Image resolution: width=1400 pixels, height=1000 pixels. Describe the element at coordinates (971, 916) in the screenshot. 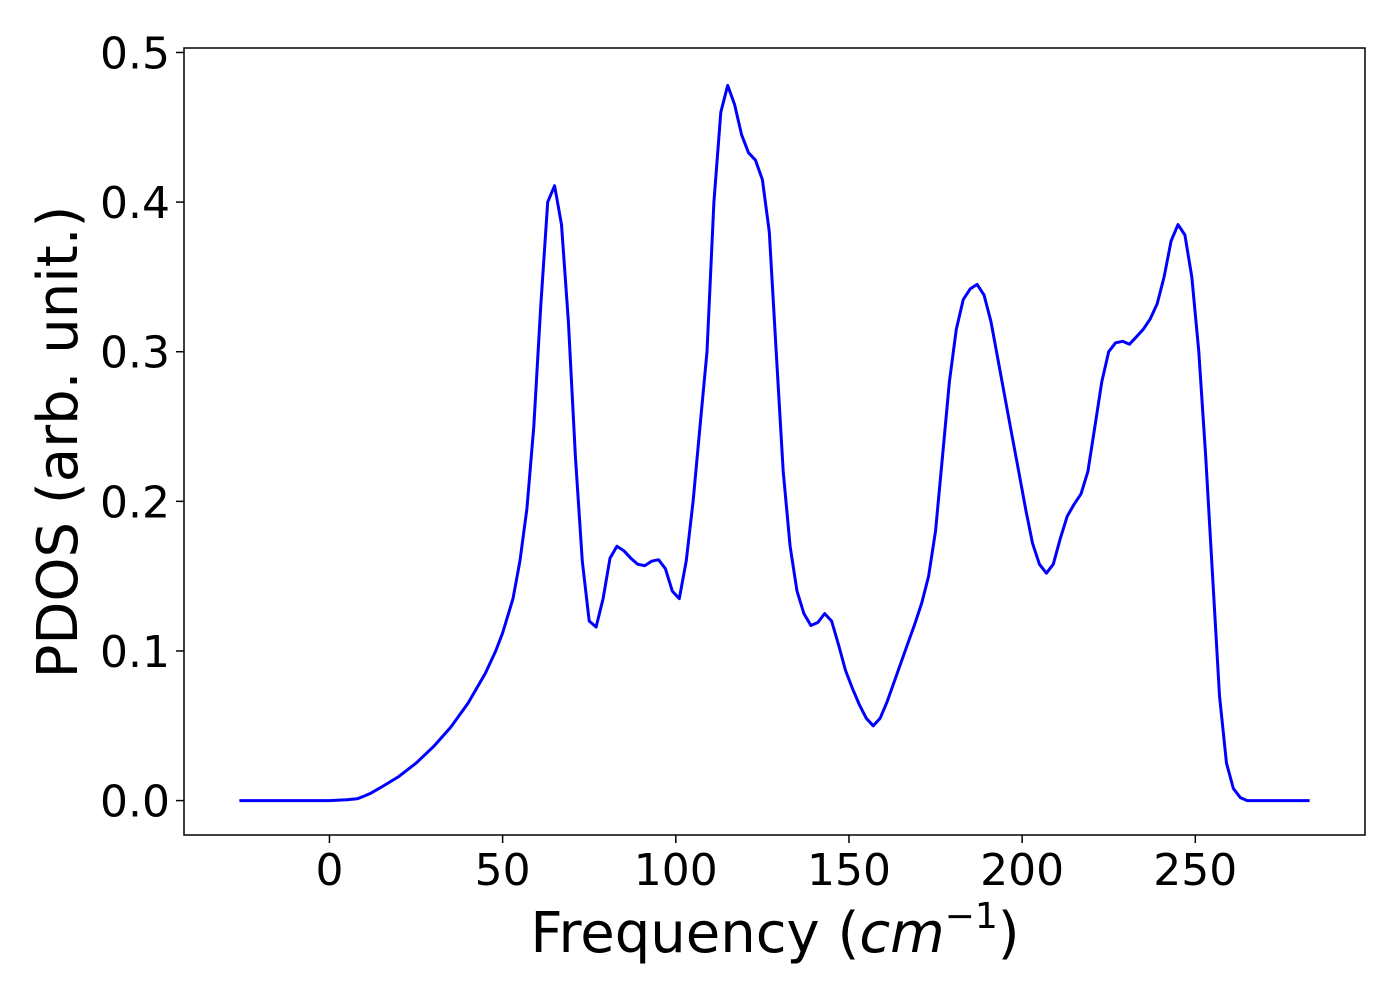

I see `x-axis-label-exponent: −1` at that location.